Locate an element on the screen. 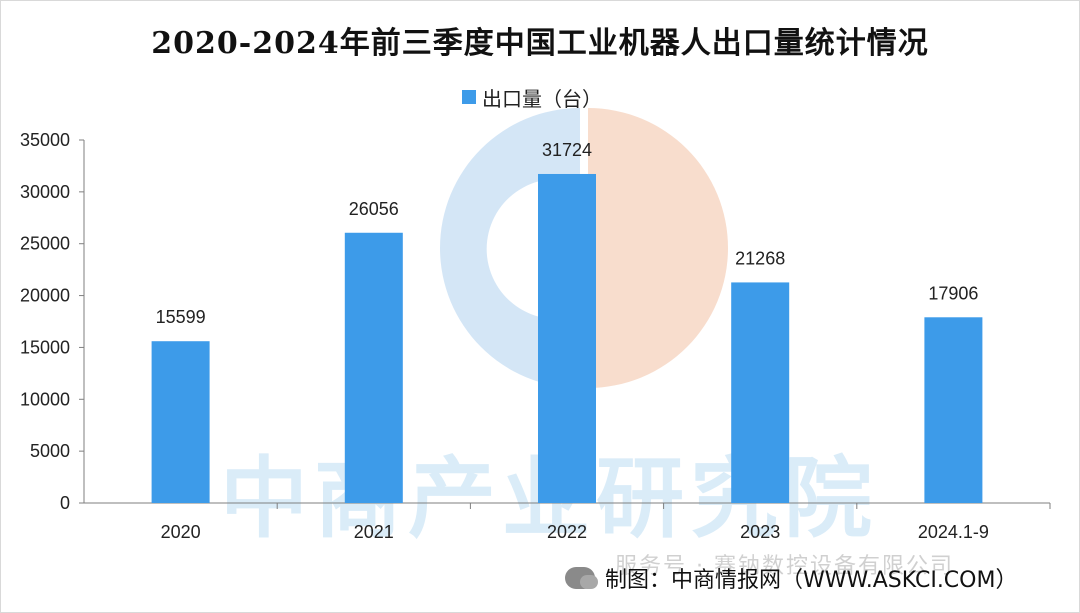 The width and height of the screenshot is (1080, 613). bar-2024.1-9 is located at coordinates (953, 410).